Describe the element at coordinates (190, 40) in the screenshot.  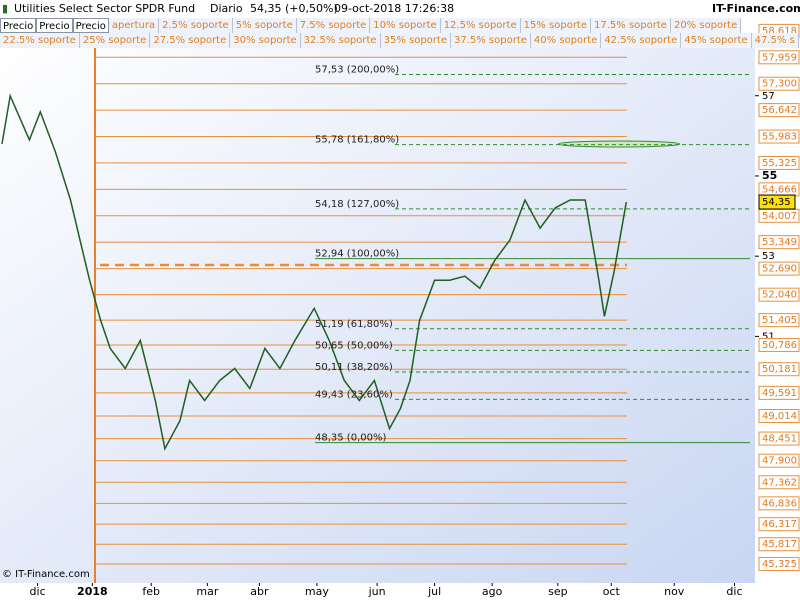
I see `level-toggle: 27.5% soporte` at that location.